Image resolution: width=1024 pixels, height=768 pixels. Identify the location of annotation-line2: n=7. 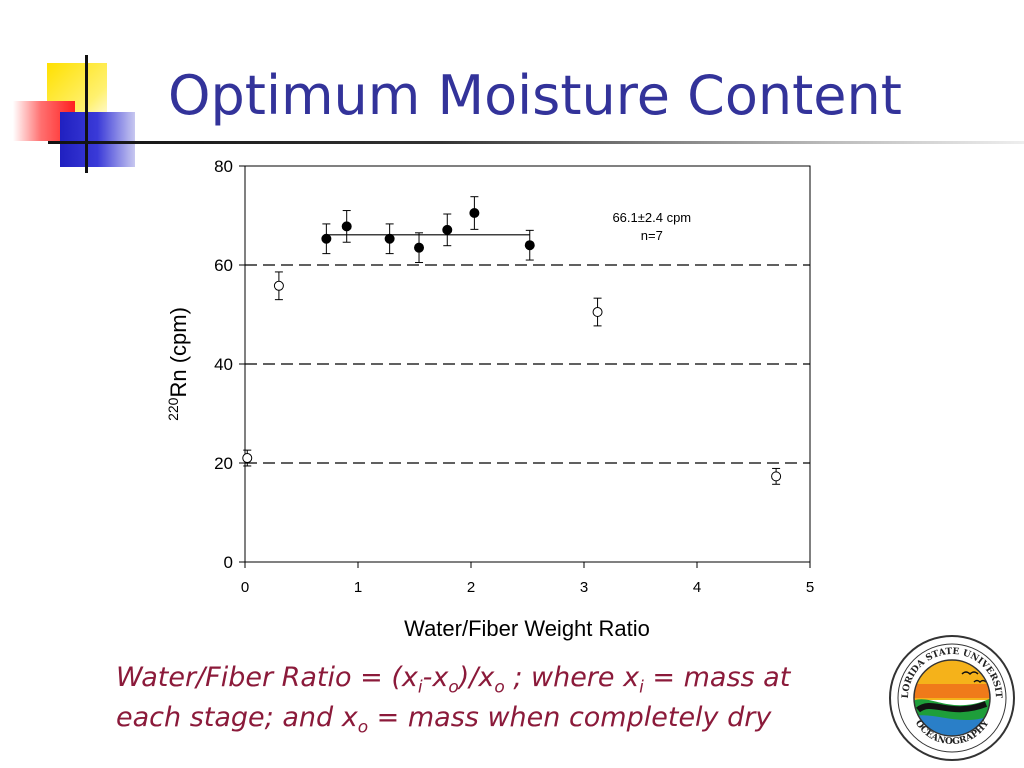
(652, 235).